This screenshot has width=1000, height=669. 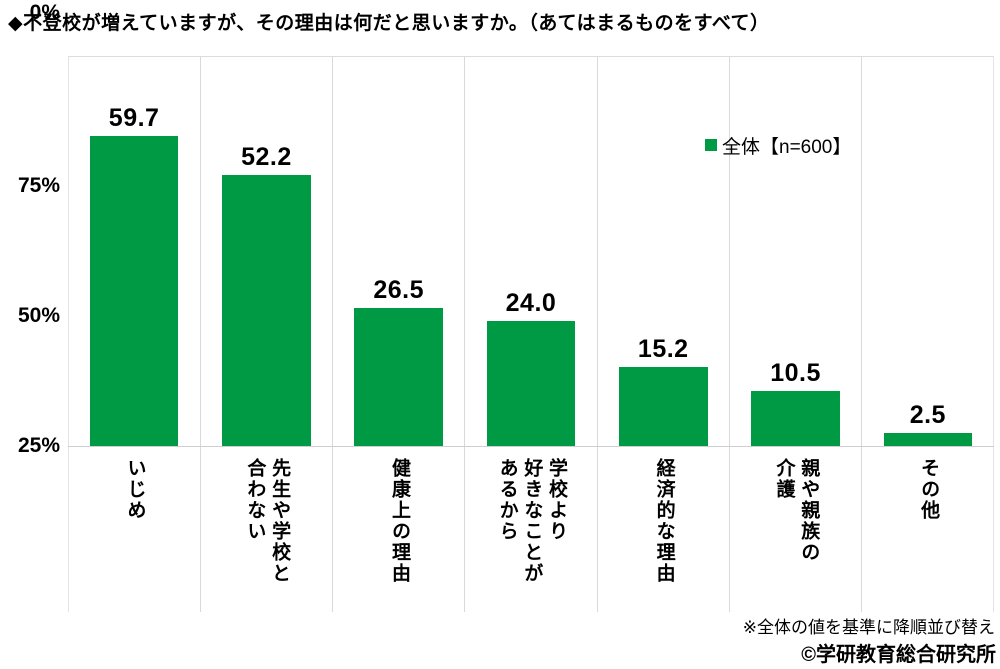 I want to click on legend-label: 全体【n=600】, so click(x=787, y=147).